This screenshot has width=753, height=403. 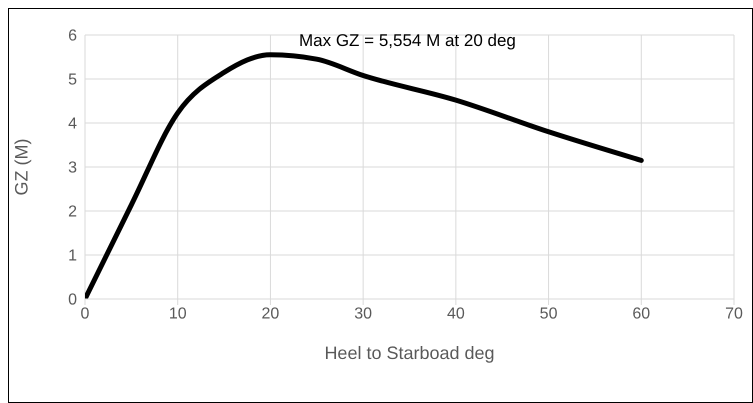 I want to click on y-tick-label: 6, so click(x=73, y=36).